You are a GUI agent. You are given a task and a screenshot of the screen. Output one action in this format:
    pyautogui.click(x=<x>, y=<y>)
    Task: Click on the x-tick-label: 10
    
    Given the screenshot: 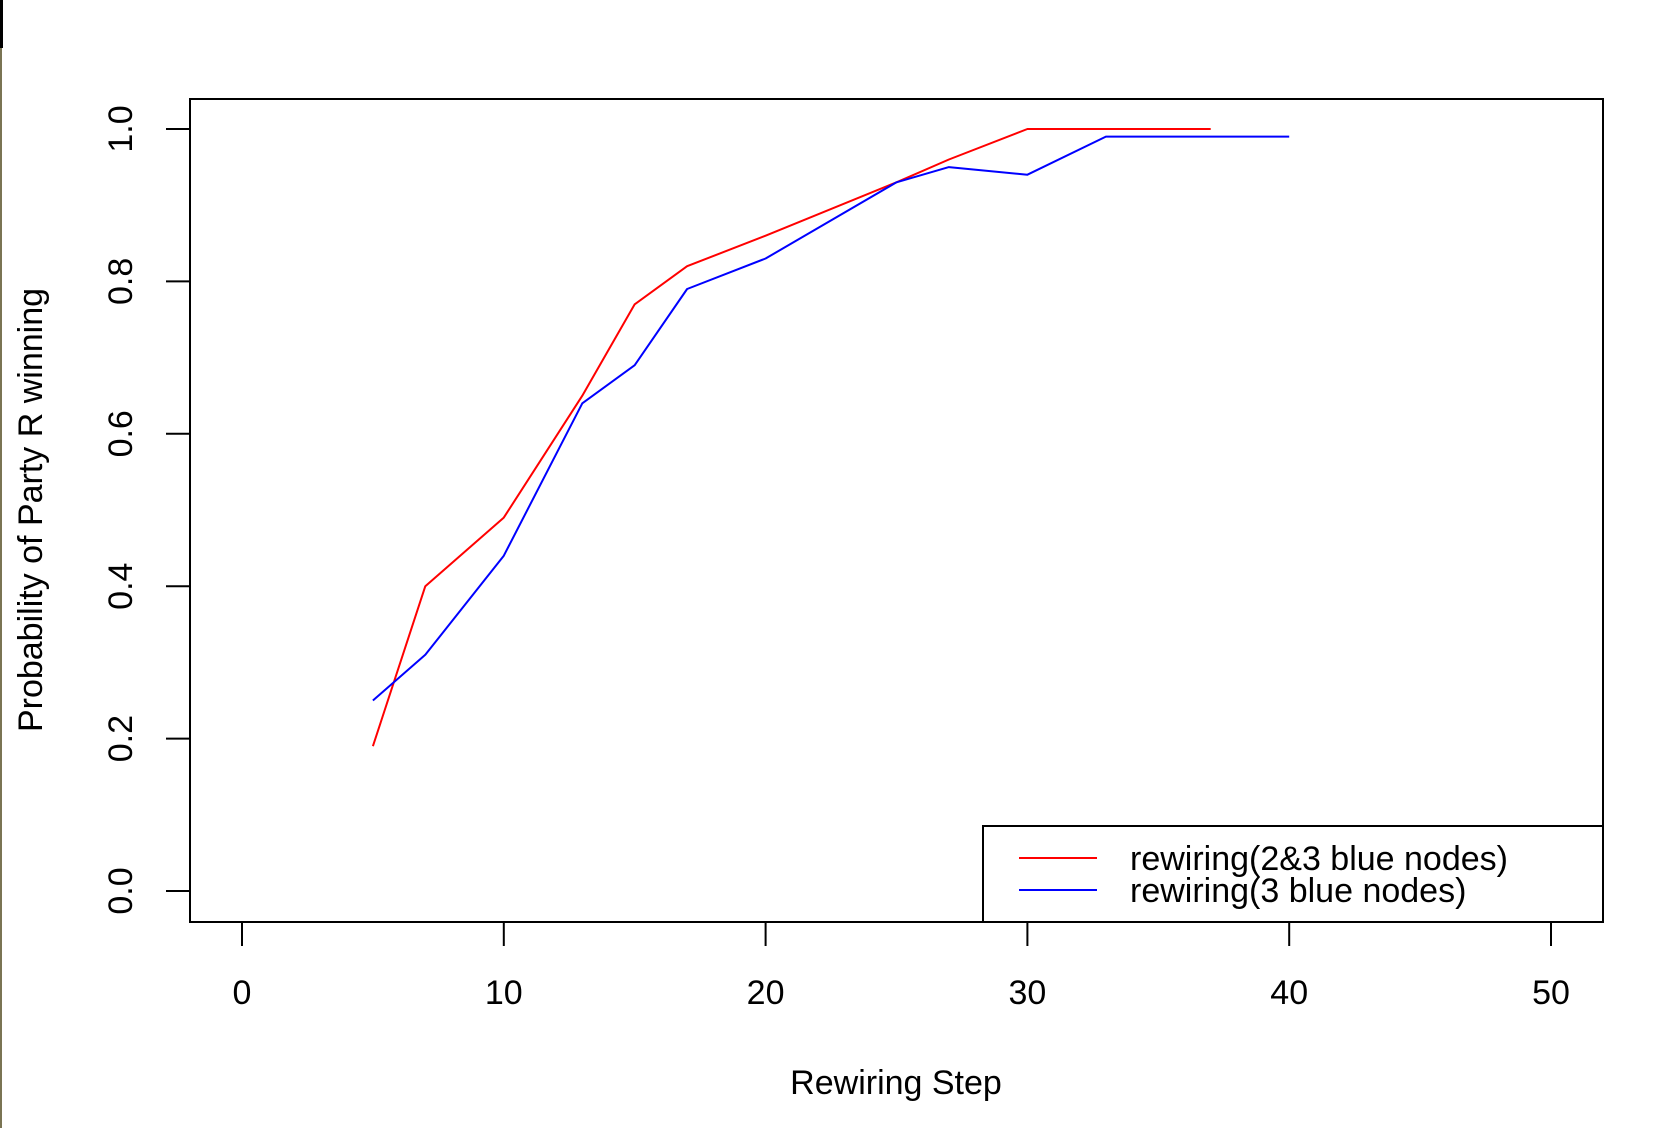 What is the action you would take?
    pyautogui.click(x=504, y=993)
    